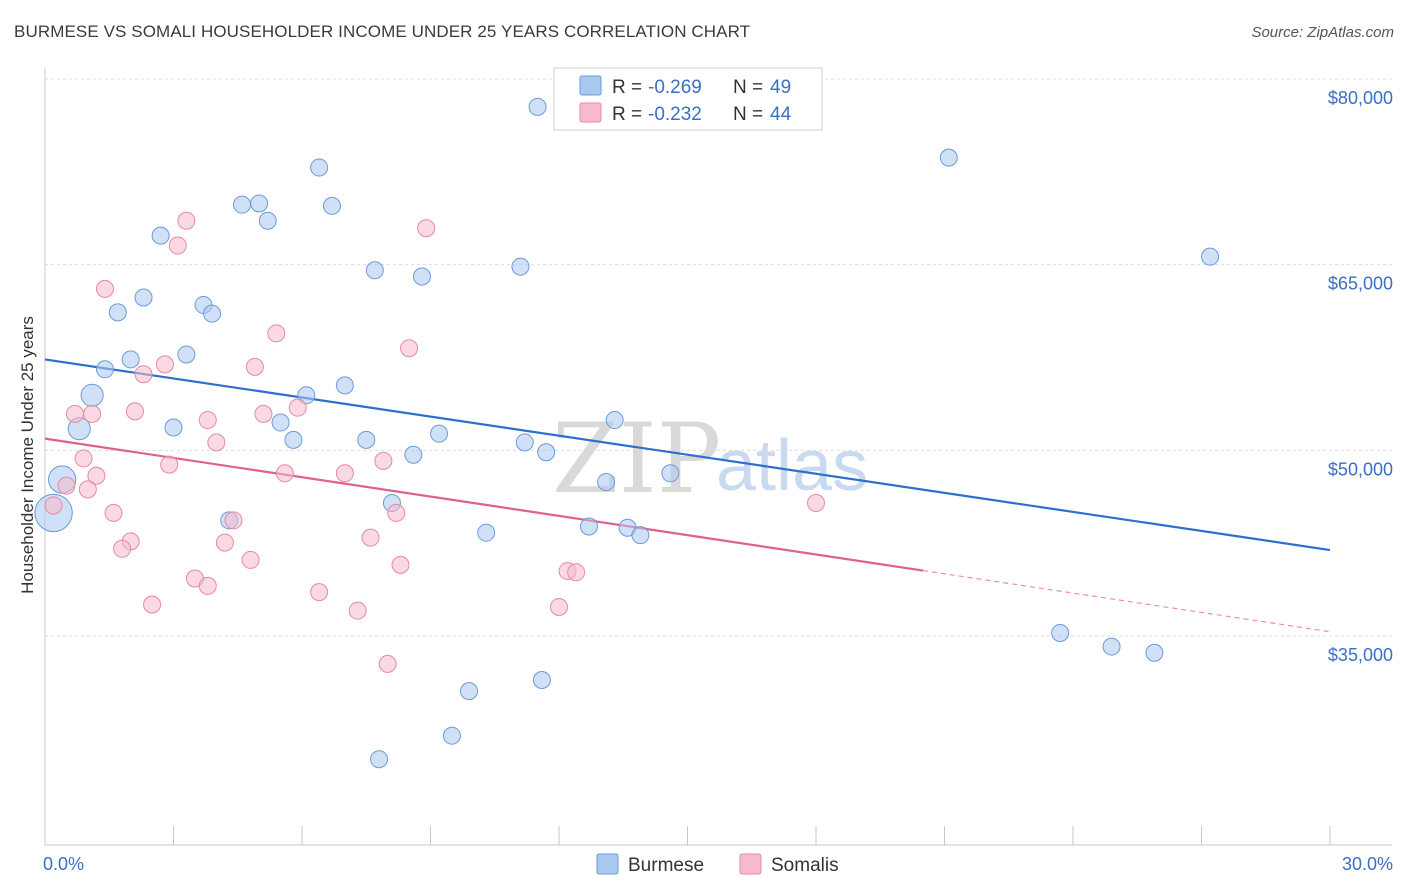 This screenshot has height=892, width=1406. Describe the element at coordinates (675, 114) in the screenshot. I see `legend-r-value: -0.232` at that location.